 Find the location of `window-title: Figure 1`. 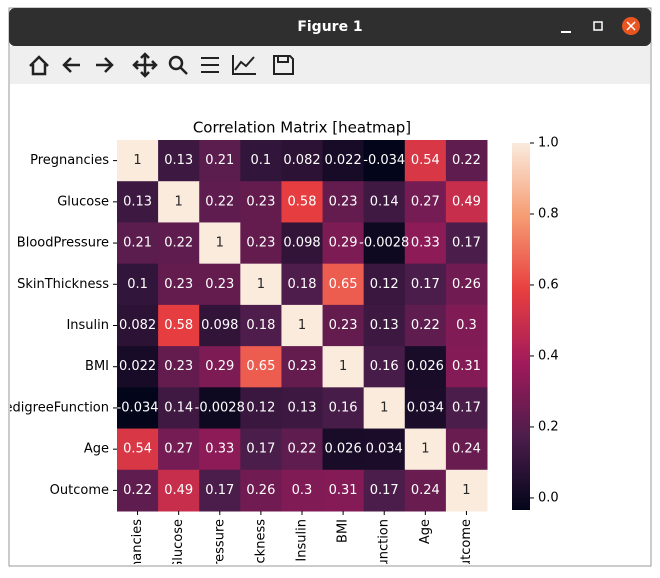

window-title: Figure 1 is located at coordinates (329, 27).